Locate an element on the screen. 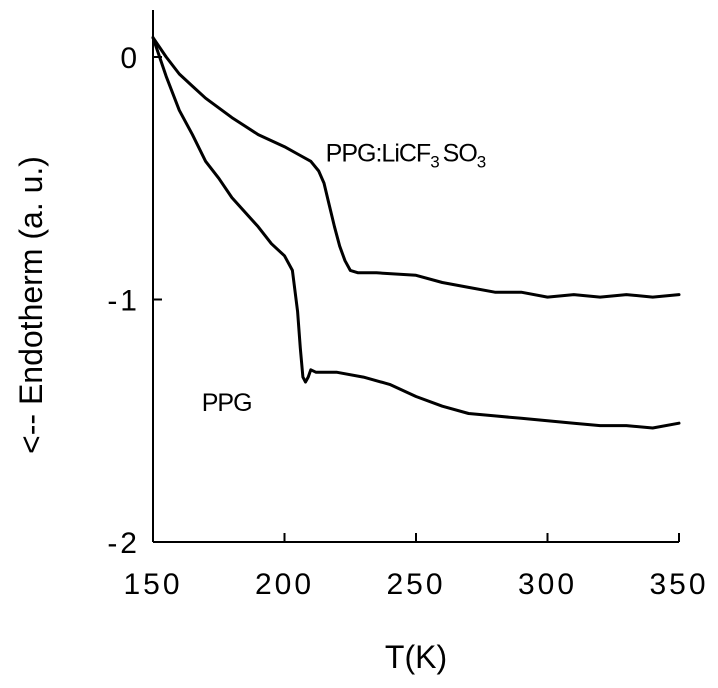 This screenshot has height=688, width=718. y-axis-ticks: 0 -1 -2 is located at coordinates (134, 301).